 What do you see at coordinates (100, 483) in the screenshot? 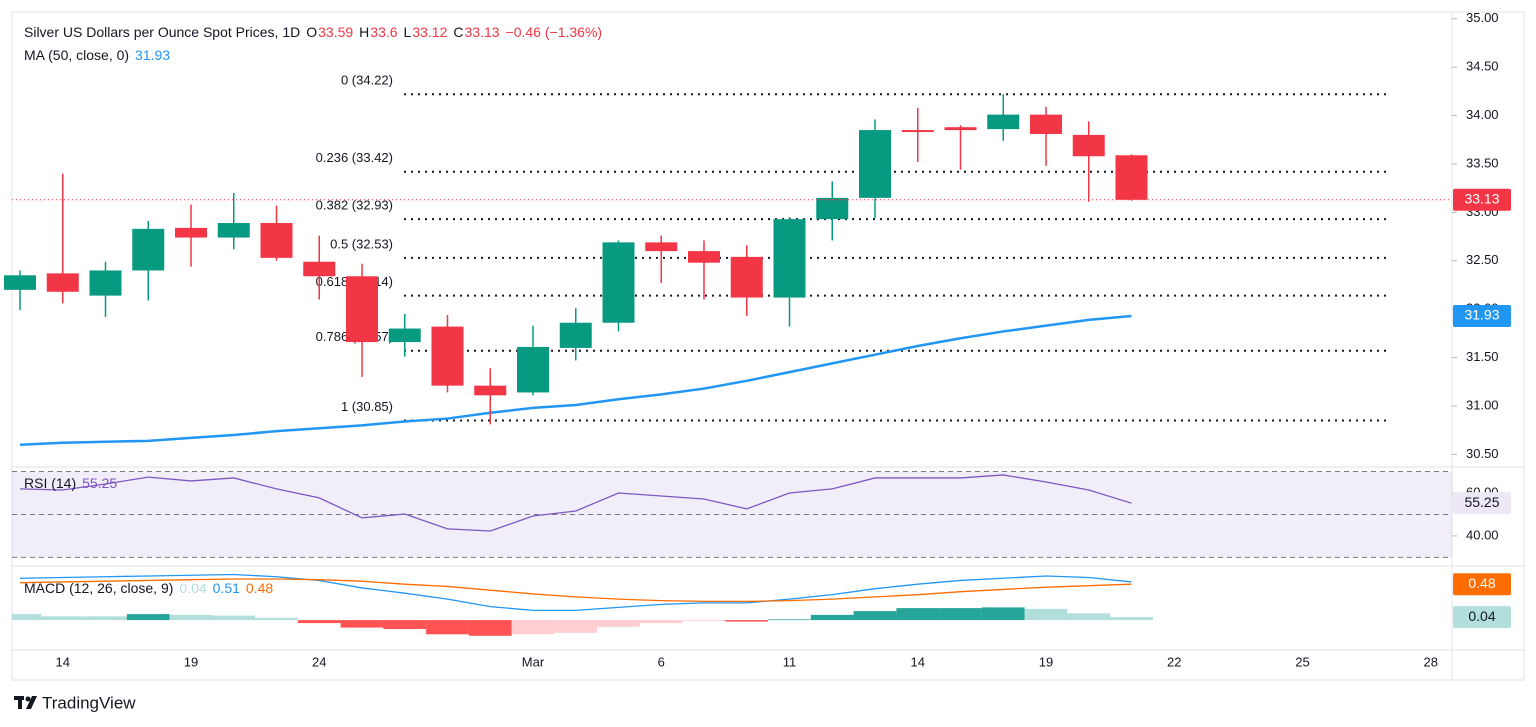
I see `rsi-value: 55.25` at bounding box center [100, 483].